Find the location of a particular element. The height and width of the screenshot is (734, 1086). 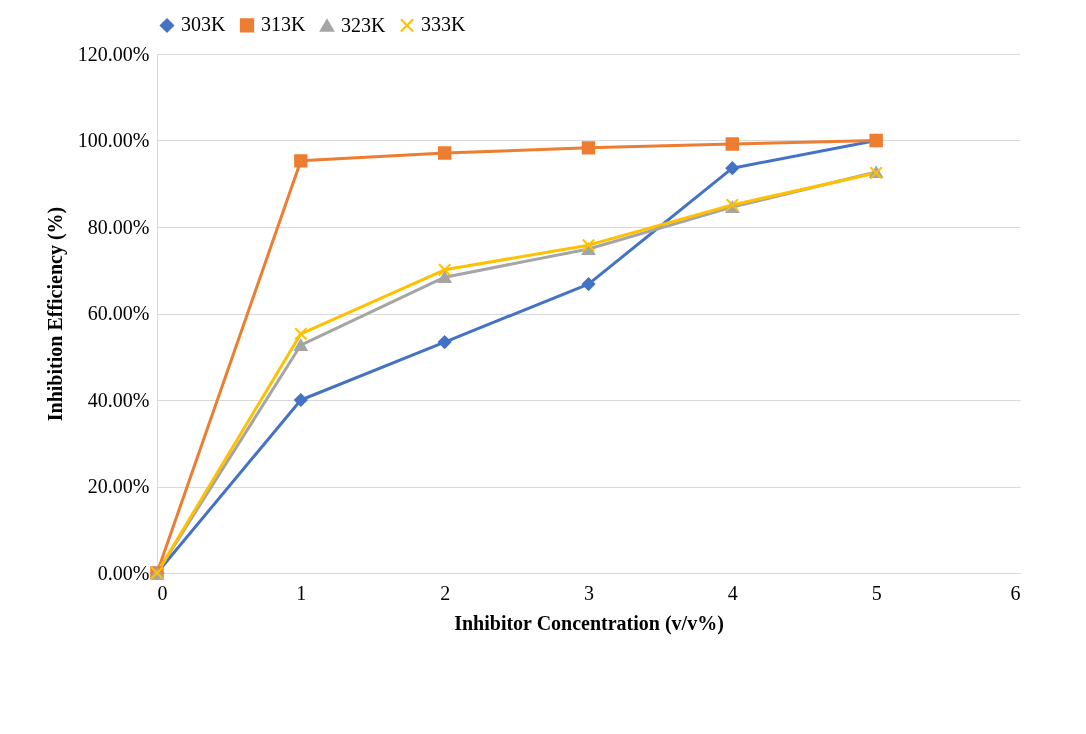

y-tick-label: 40.00% is located at coordinates (118, 399).